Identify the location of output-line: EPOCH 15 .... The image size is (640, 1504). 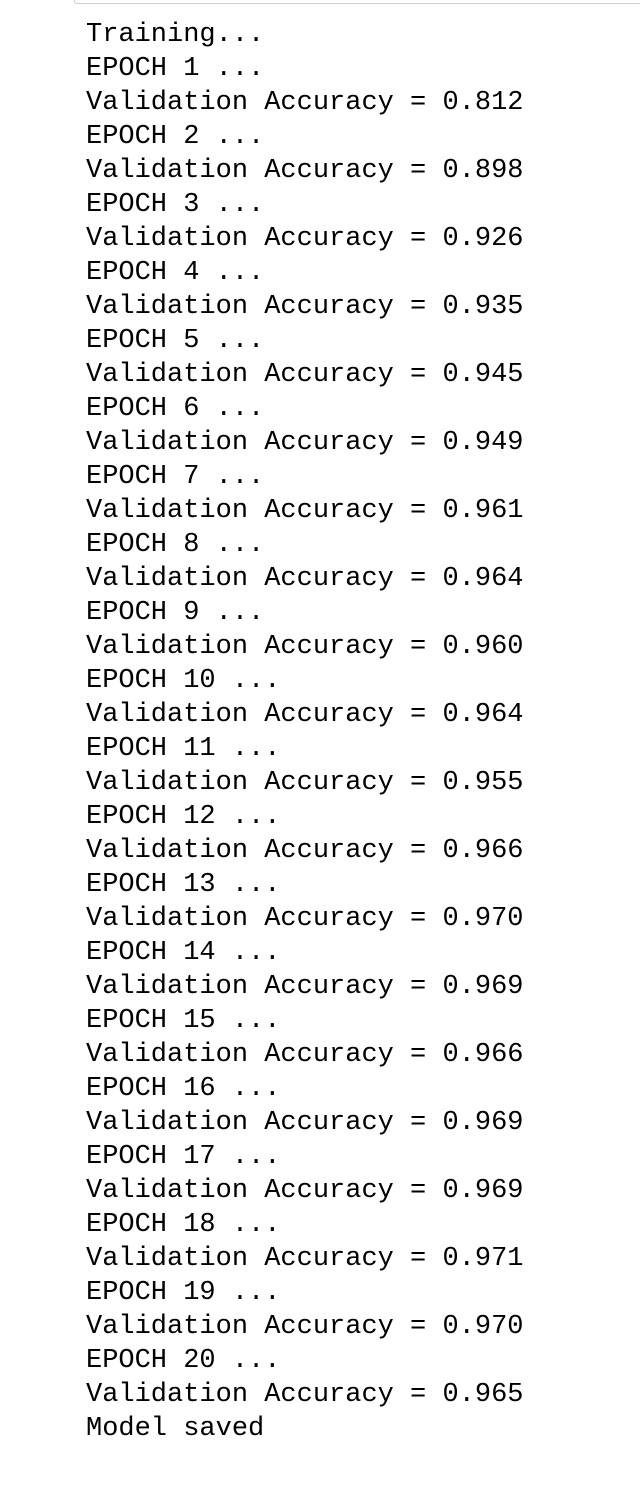
(183, 1021).